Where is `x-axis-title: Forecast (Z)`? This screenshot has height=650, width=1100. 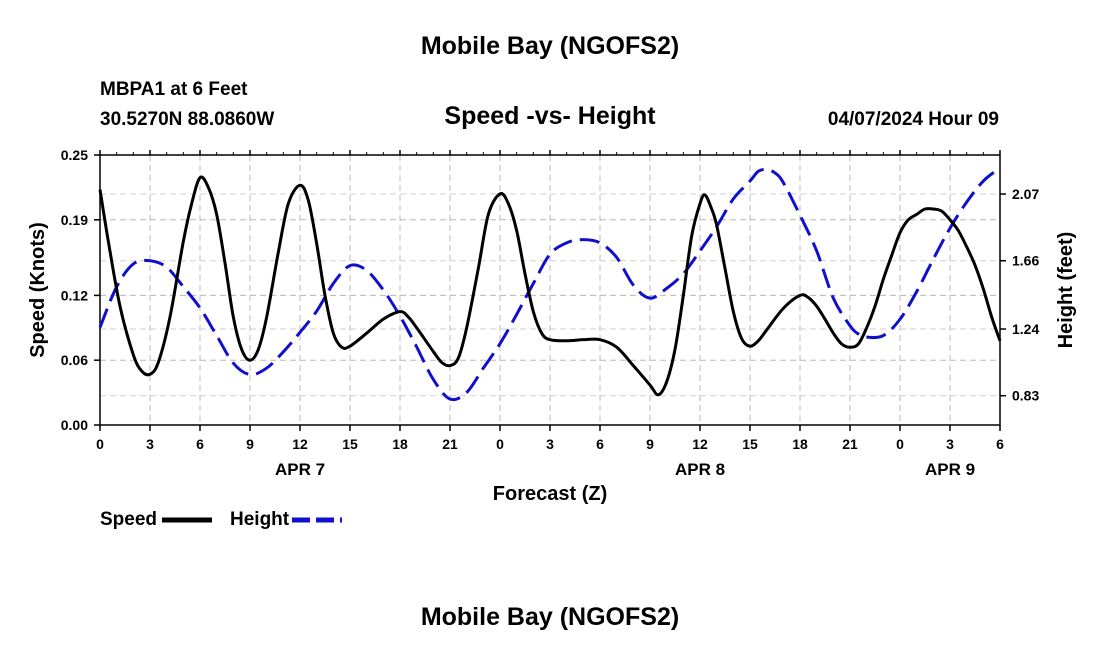
x-axis-title: Forecast (Z) is located at coordinates (550, 494).